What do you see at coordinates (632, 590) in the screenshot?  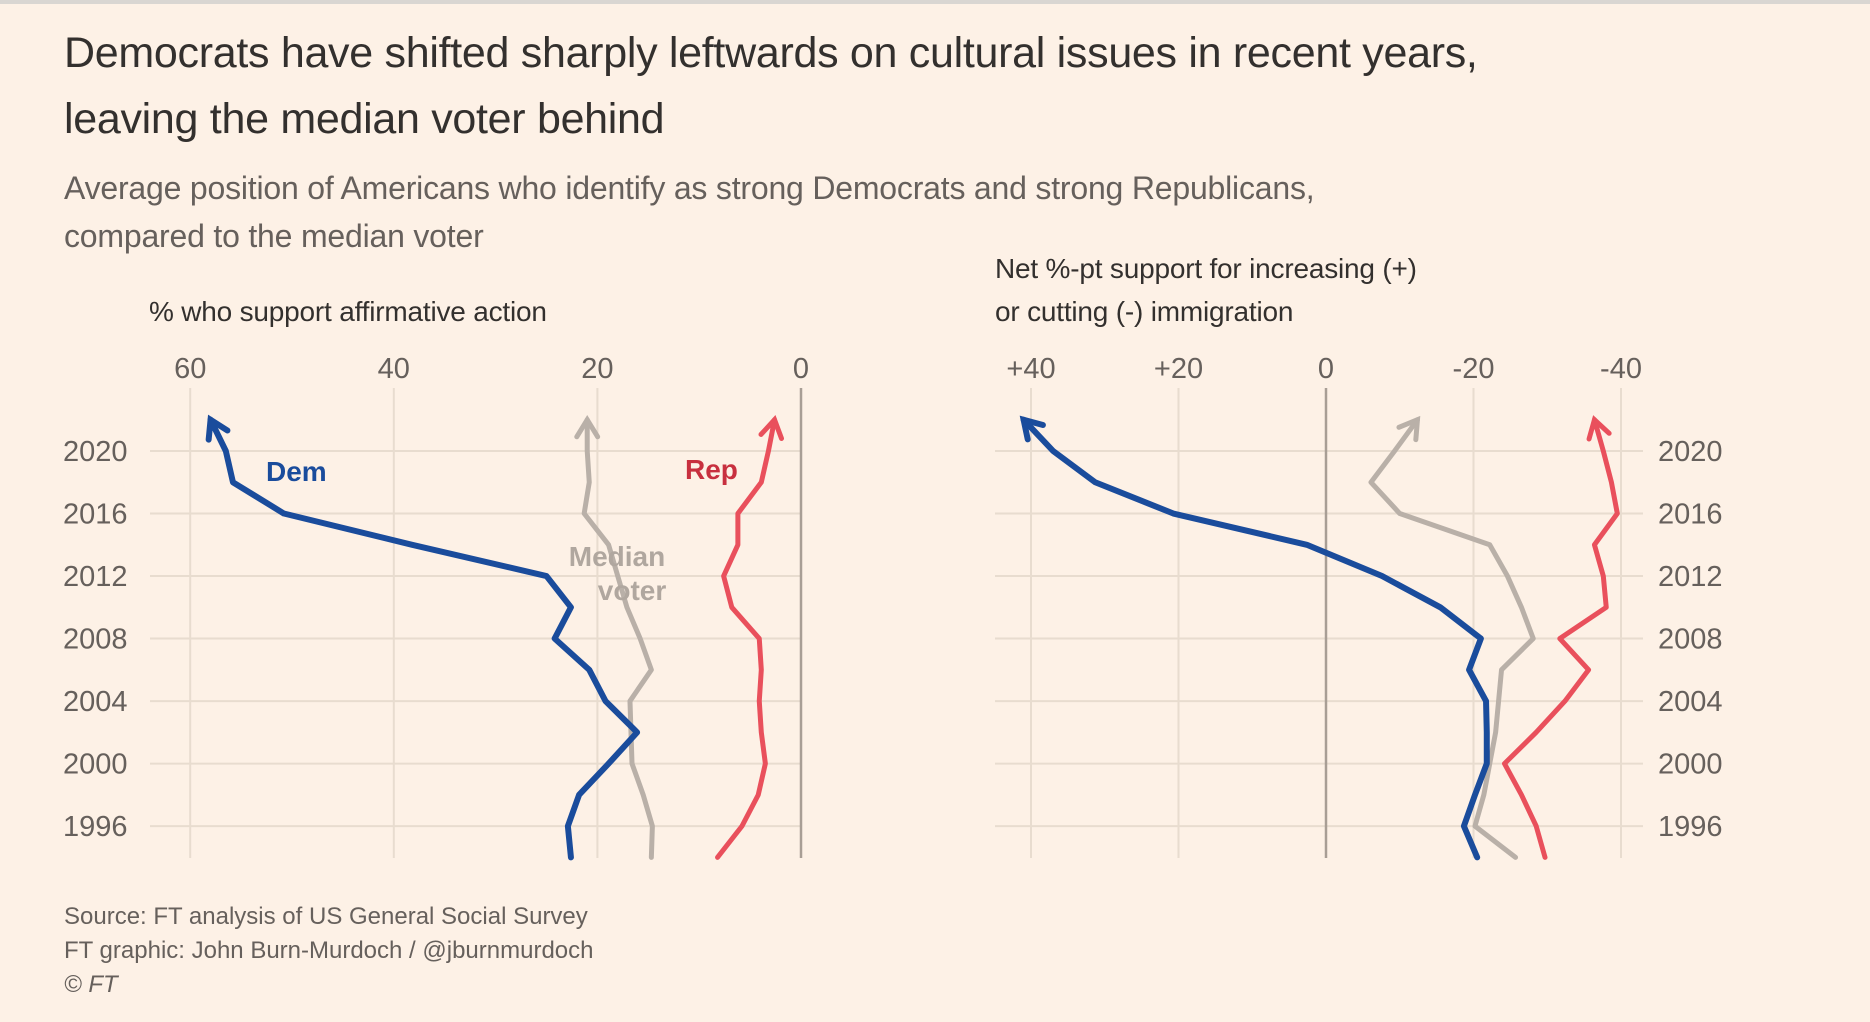 I see `label-median-line2: voter` at bounding box center [632, 590].